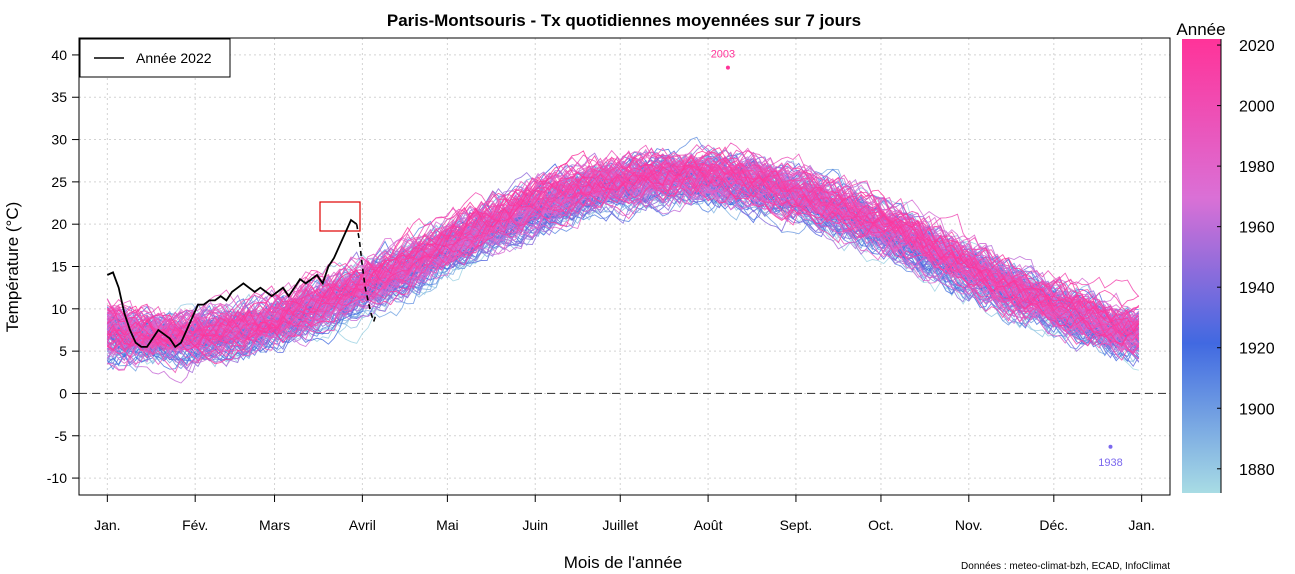 The width and height of the screenshot is (1295, 574). Describe the element at coordinates (1257, 349) in the screenshot. I see `colorbar-tick-label: 1920` at that location.